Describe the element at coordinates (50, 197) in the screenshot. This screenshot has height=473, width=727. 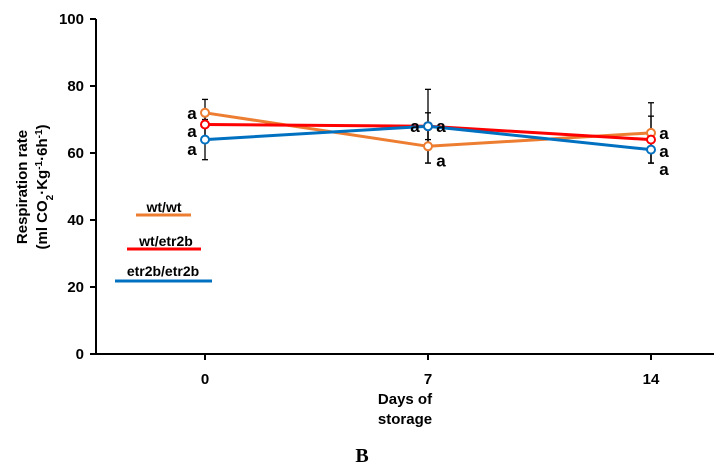
I see `y-label-sub-2: 2` at that location.